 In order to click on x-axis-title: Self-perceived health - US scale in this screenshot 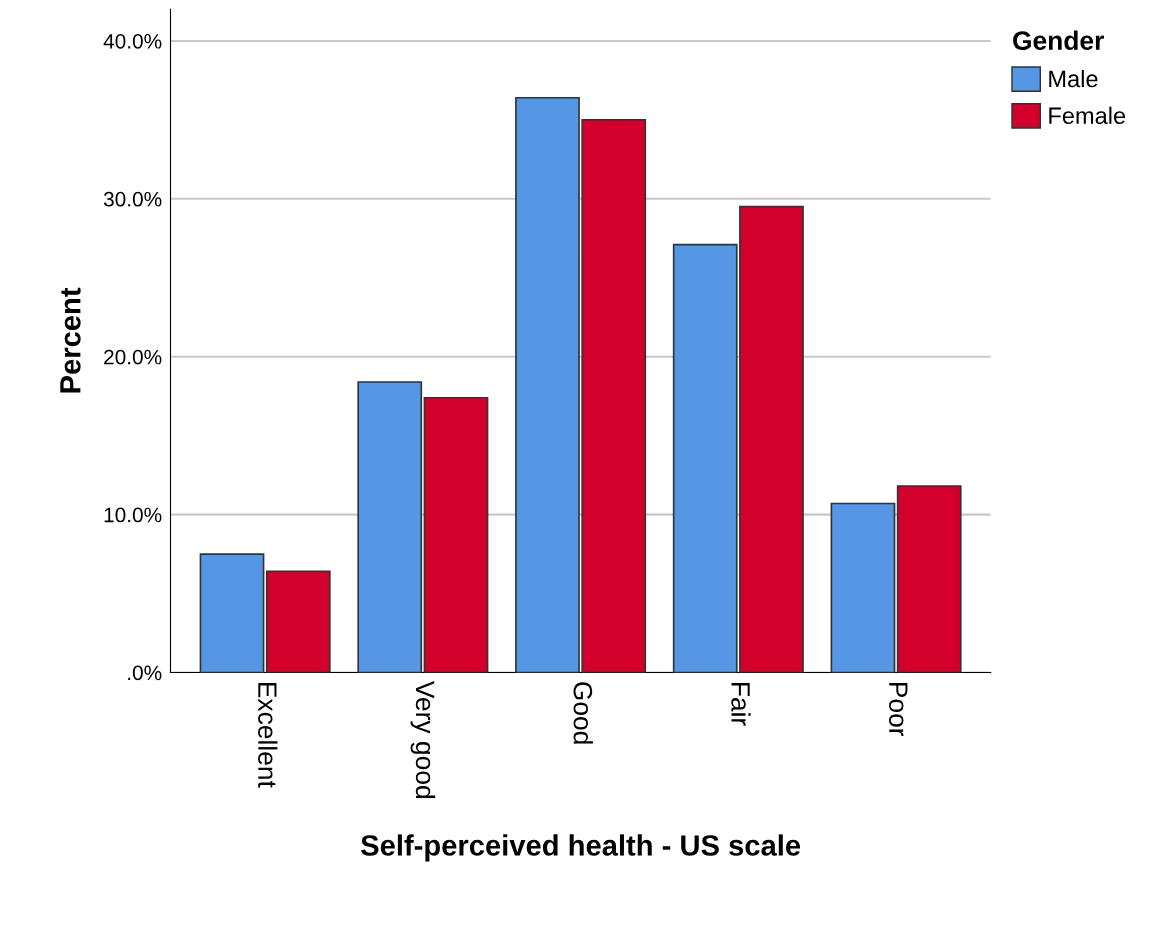, I will do `click(581, 848)`.